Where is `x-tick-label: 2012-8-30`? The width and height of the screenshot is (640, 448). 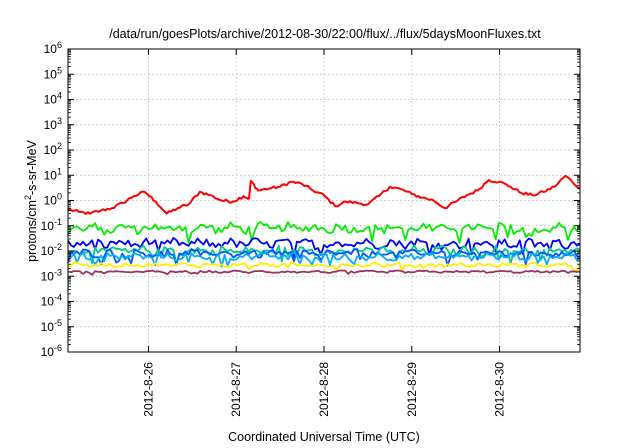
x-tick-label: 2012-8-30 is located at coordinates (500, 389).